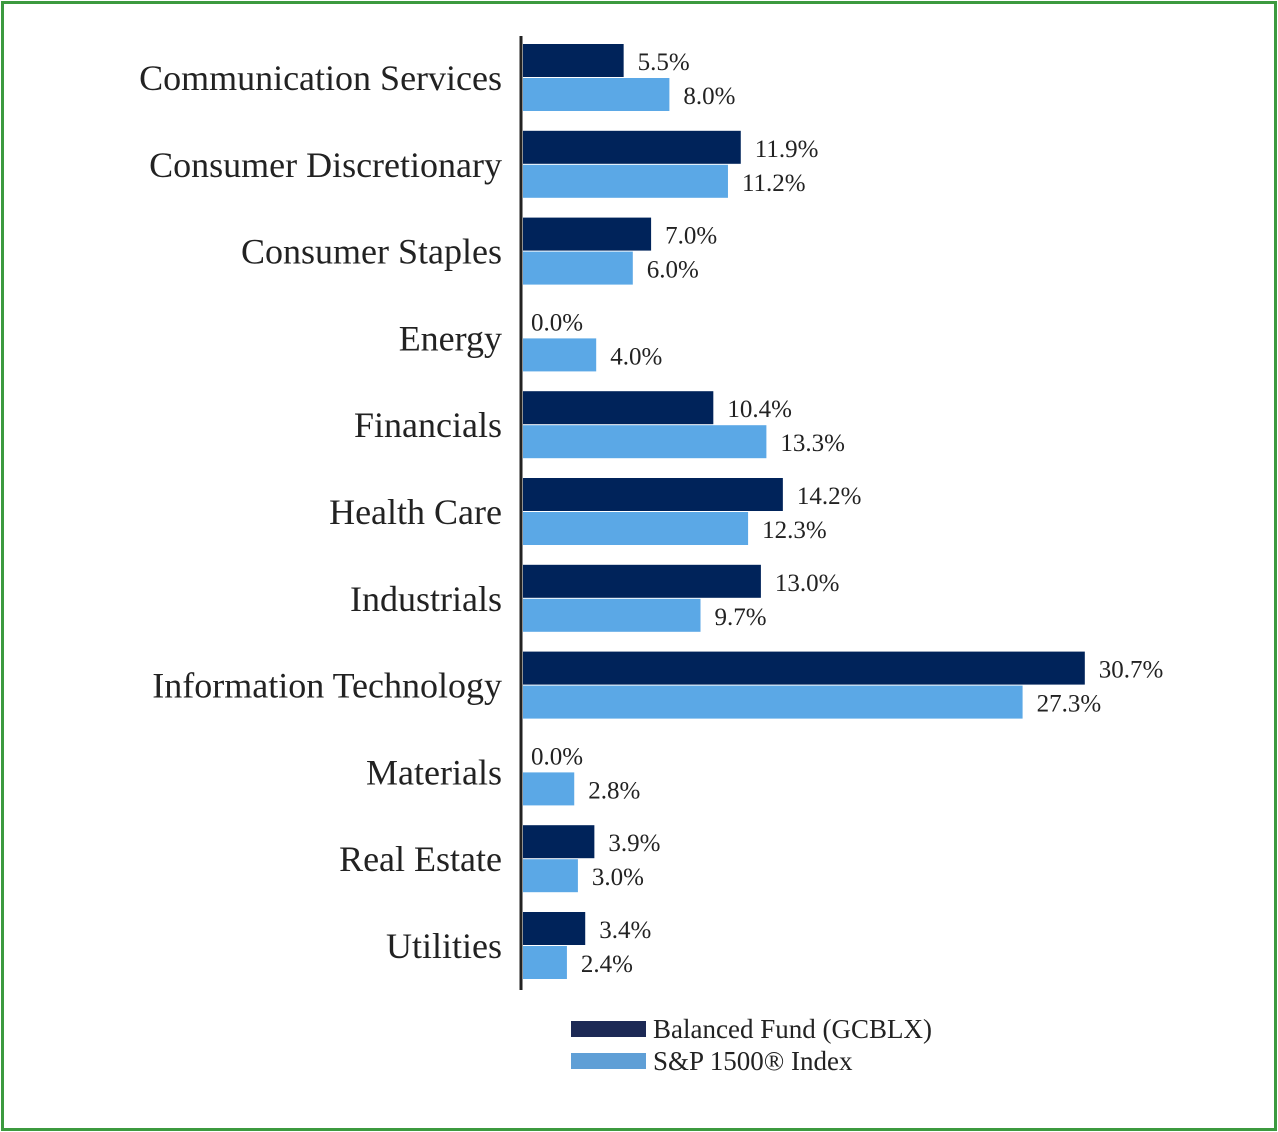  What do you see at coordinates (327, 686) in the screenshot?
I see `category-label: Information Technology` at bounding box center [327, 686].